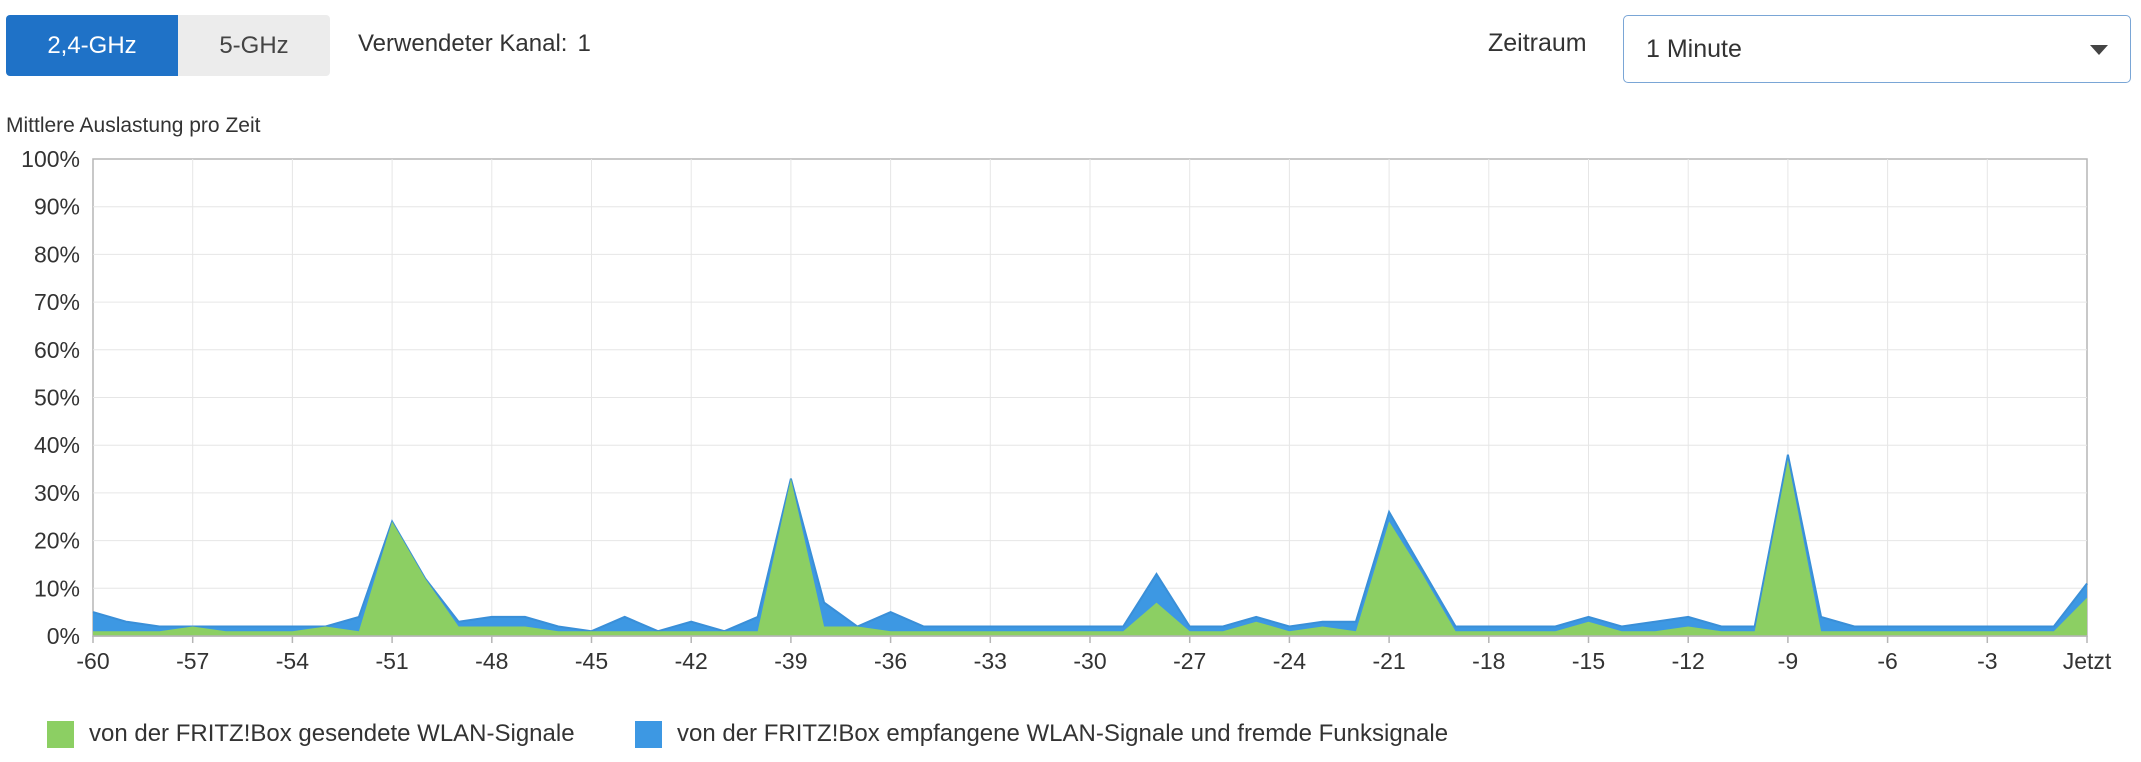  Describe the element at coordinates (591, 661) in the screenshot. I see `x-tick-label: -45` at that location.